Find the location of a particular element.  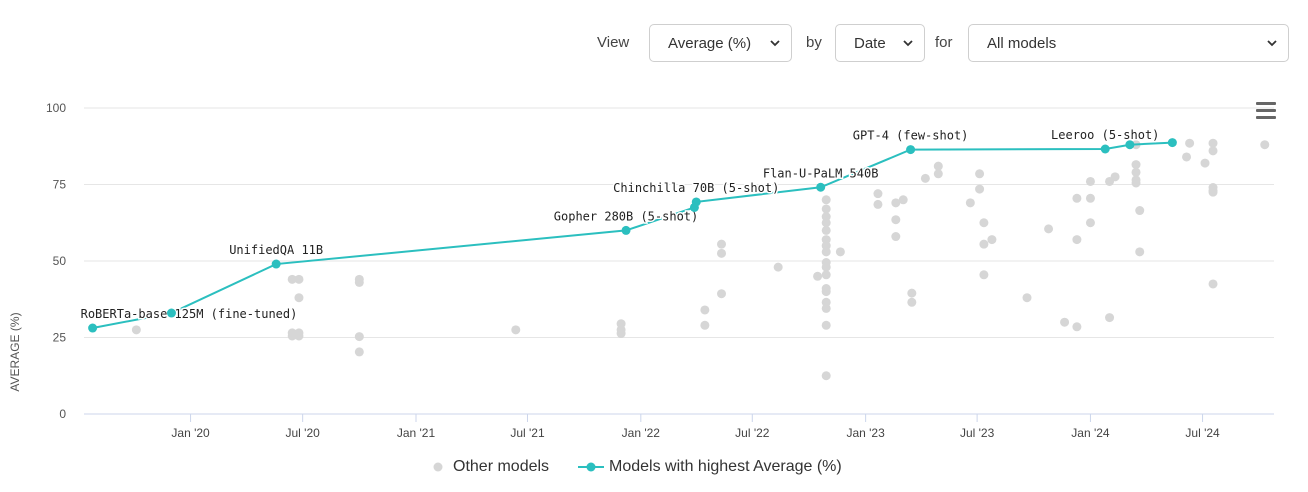

x-tick-label: Jan '23 is located at coordinates (865, 433).